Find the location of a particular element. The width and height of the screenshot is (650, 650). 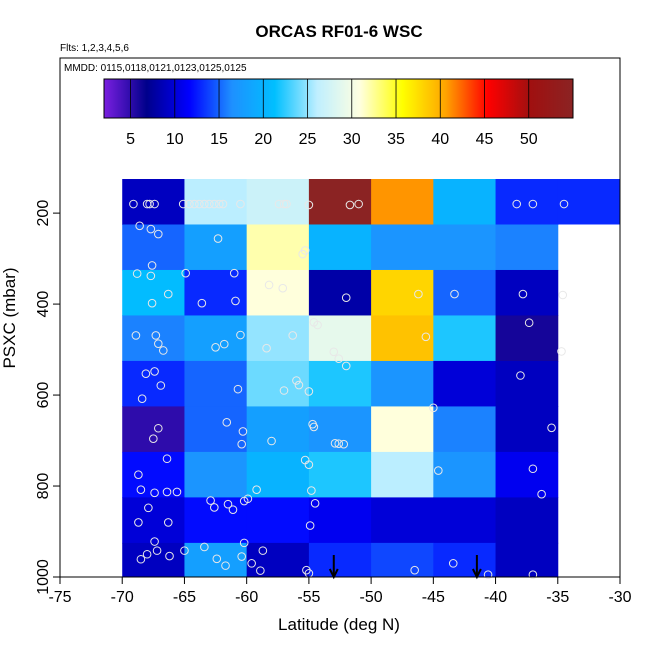

x-tick-label: -50 is located at coordinates (371, 597).